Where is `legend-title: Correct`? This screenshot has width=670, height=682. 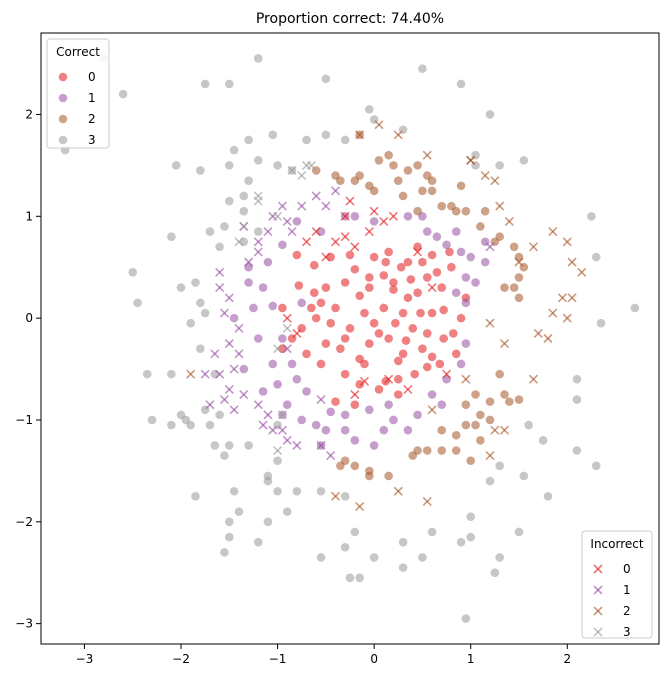
legend-title: Correct is located at coordinates (78, 52).